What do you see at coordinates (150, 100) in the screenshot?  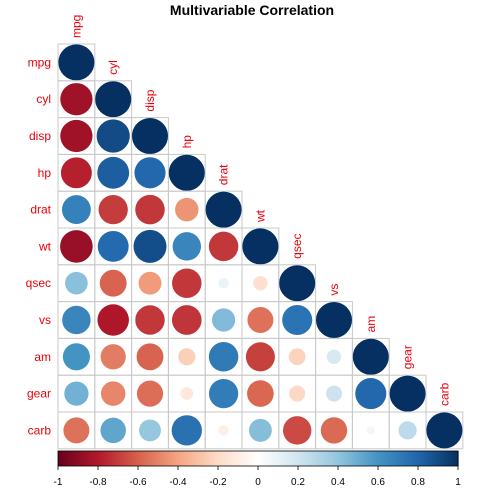 I see `column-label-disp: disp` at bounding box center [150, 100].